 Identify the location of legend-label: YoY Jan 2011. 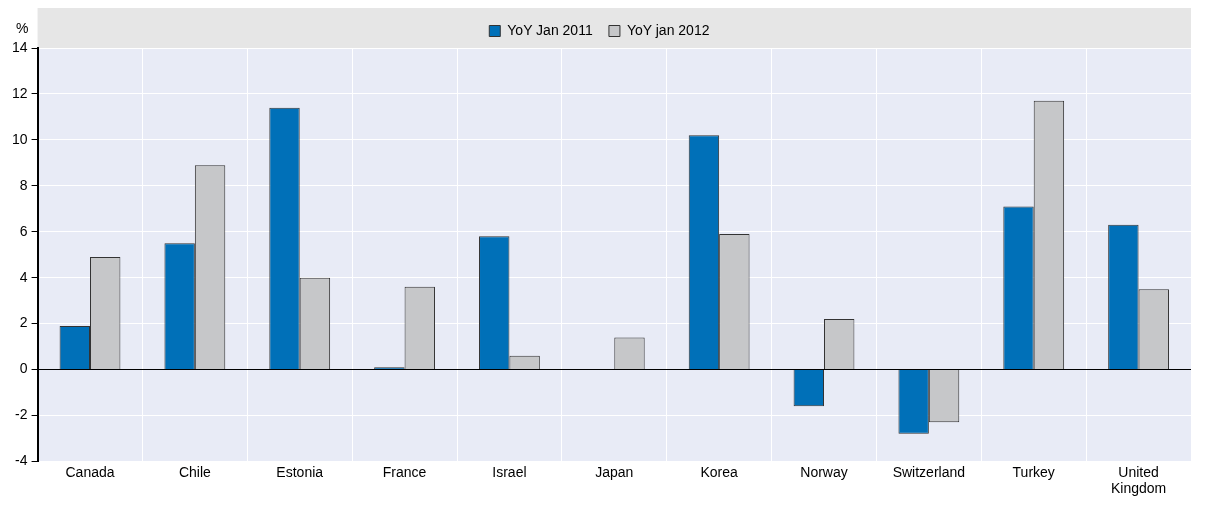
(550, 29).